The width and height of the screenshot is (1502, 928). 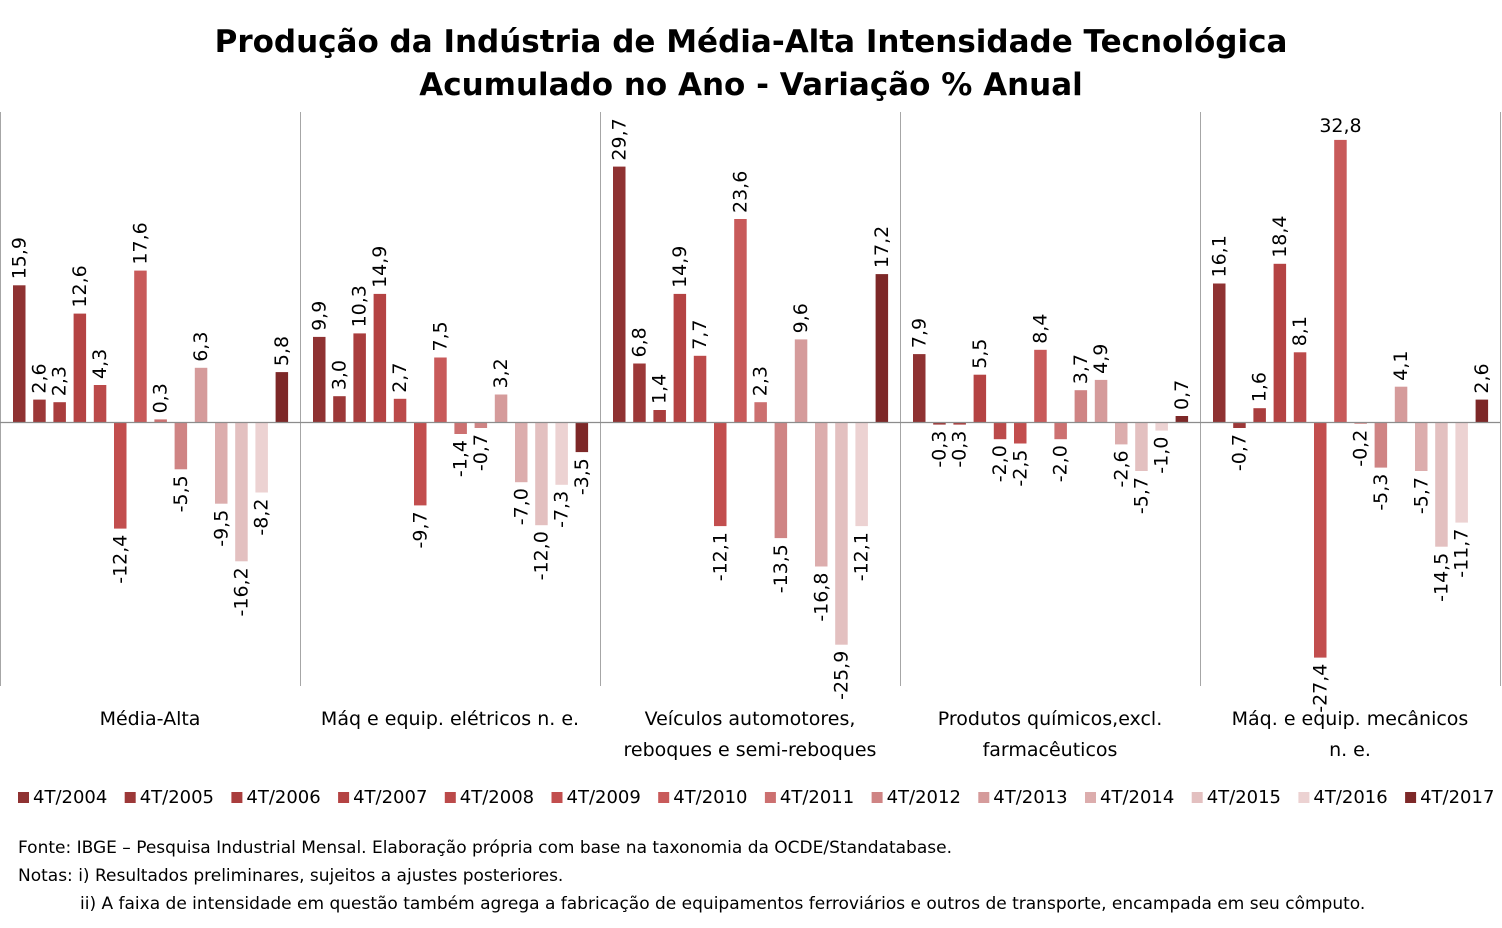 What do you see at coordinates (562, 509) in the screenshot?
I see `data-label: -7,3` at bounding box center [562, 509].